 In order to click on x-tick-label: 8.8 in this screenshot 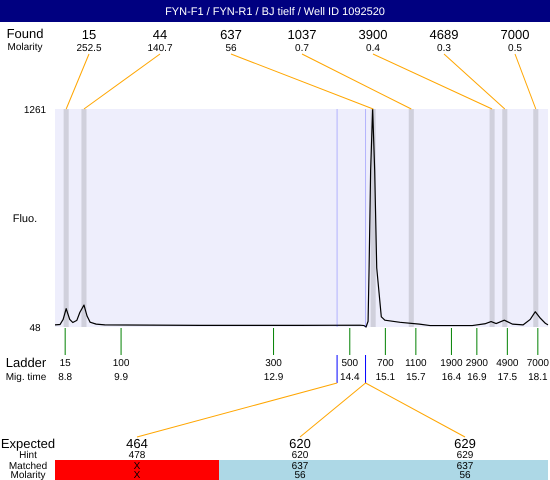, I will do `click(65, 377)`.